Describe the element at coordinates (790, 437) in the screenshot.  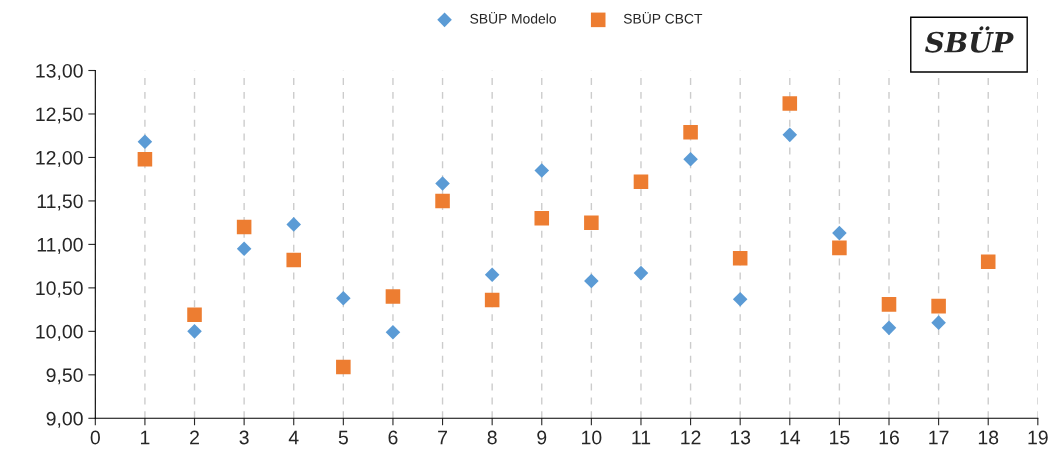
I see `x-tick-label: 14` at that location.